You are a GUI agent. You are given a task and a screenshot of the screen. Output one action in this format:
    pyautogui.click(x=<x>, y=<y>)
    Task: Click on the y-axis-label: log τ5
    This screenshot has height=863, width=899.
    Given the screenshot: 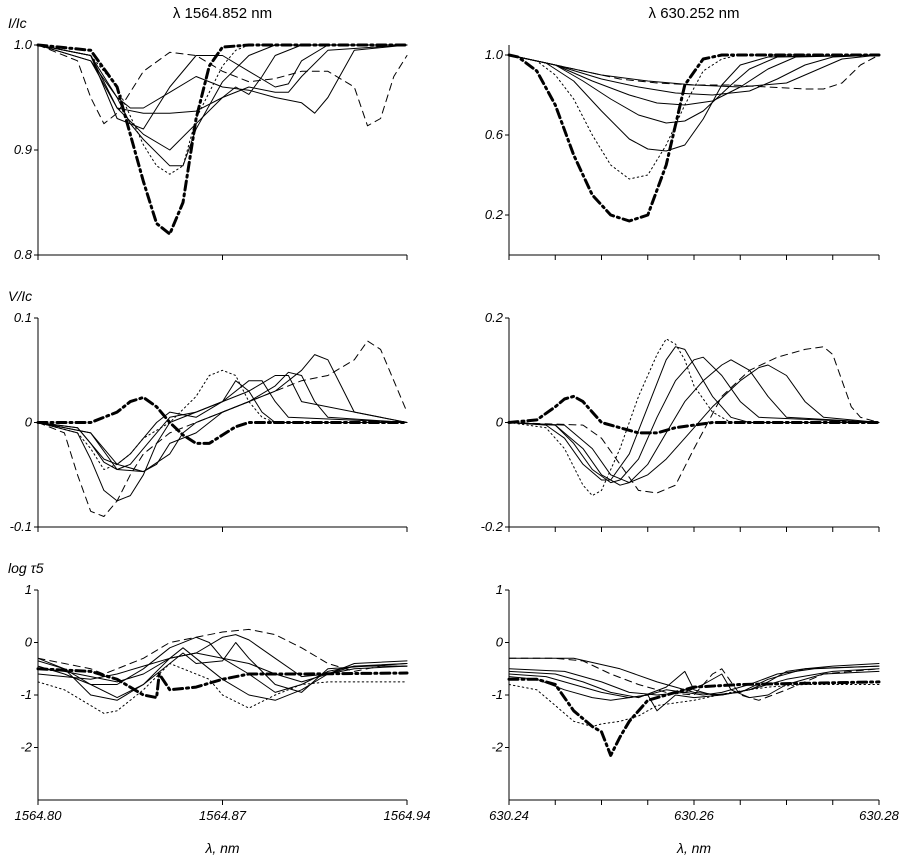 What is the action you would take?
    pyautogui.click(x=26, y=568)
    